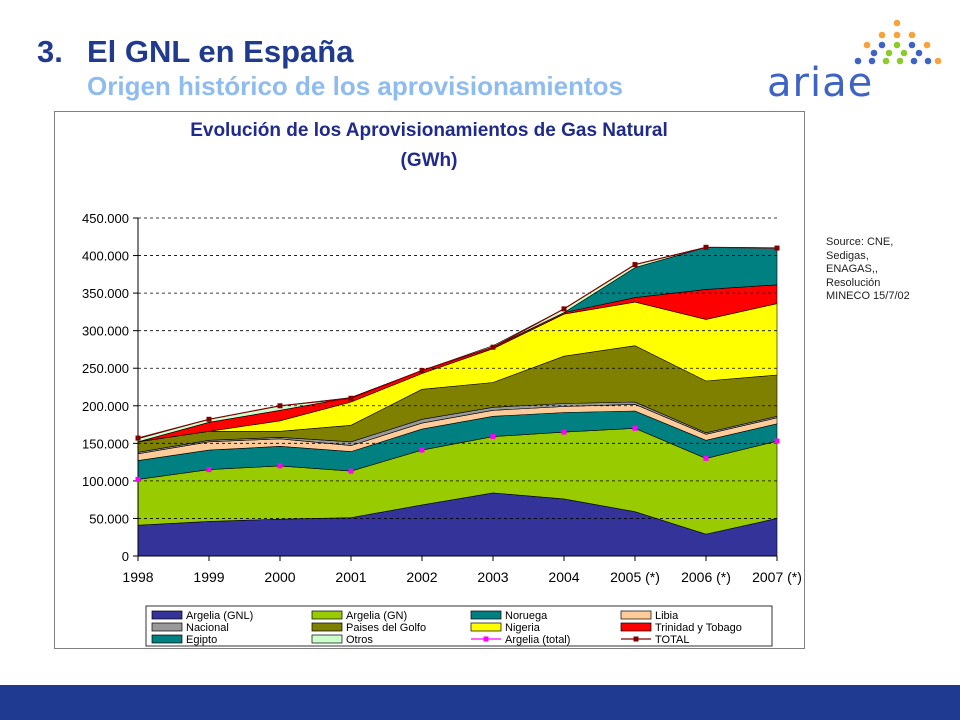 This screenshot has width=960, height=720. What do you see at coordinates (563, 577) in the screenshot?
I see `x-tick-label: 2004` at bounding box center [563, 577].